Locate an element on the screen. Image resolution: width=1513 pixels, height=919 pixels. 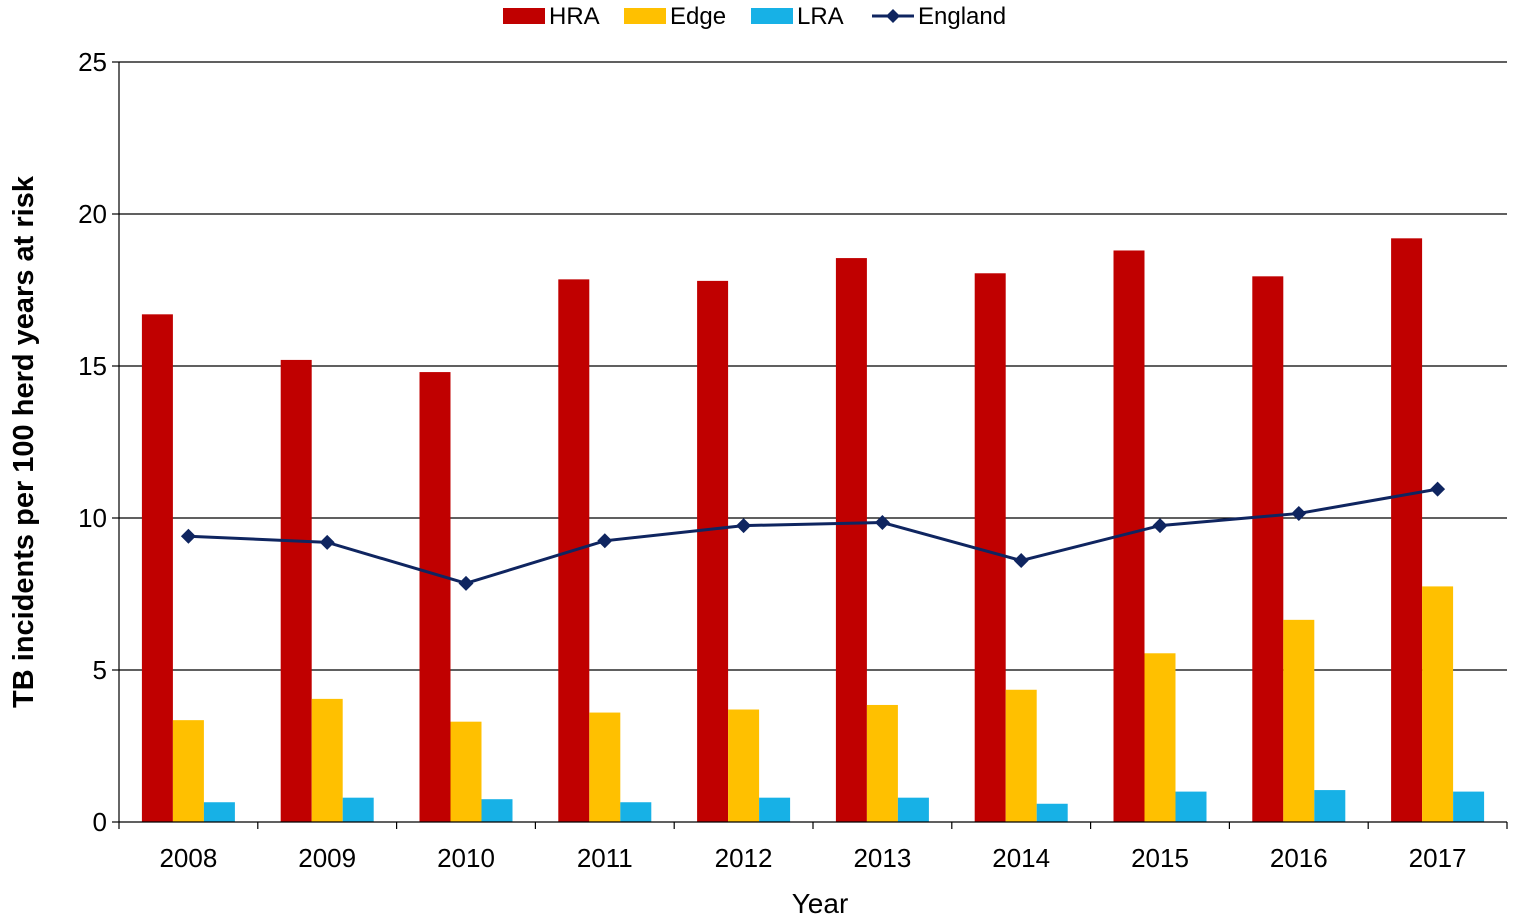
legend-label-edge: Edge is located at coordinates (698, 16).